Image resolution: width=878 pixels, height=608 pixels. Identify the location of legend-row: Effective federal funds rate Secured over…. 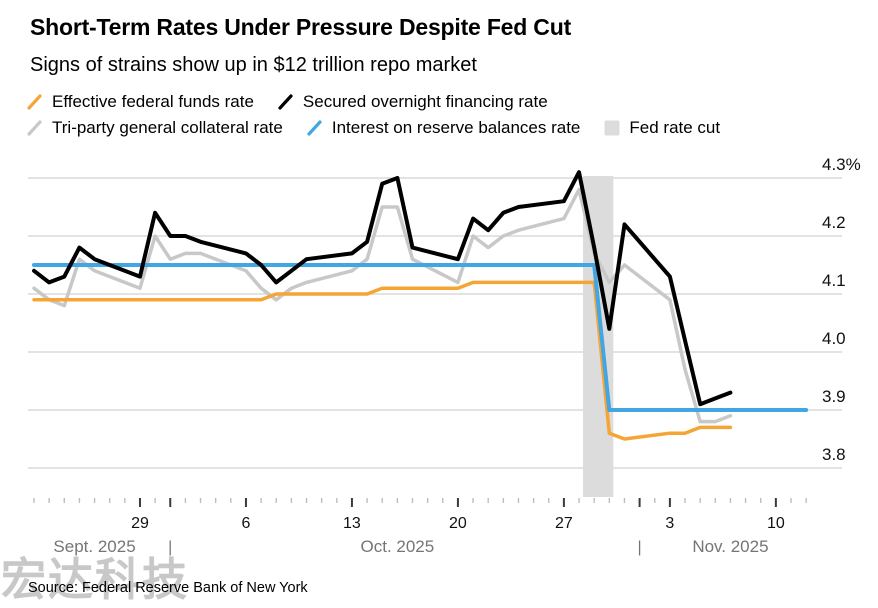
(373, 101).